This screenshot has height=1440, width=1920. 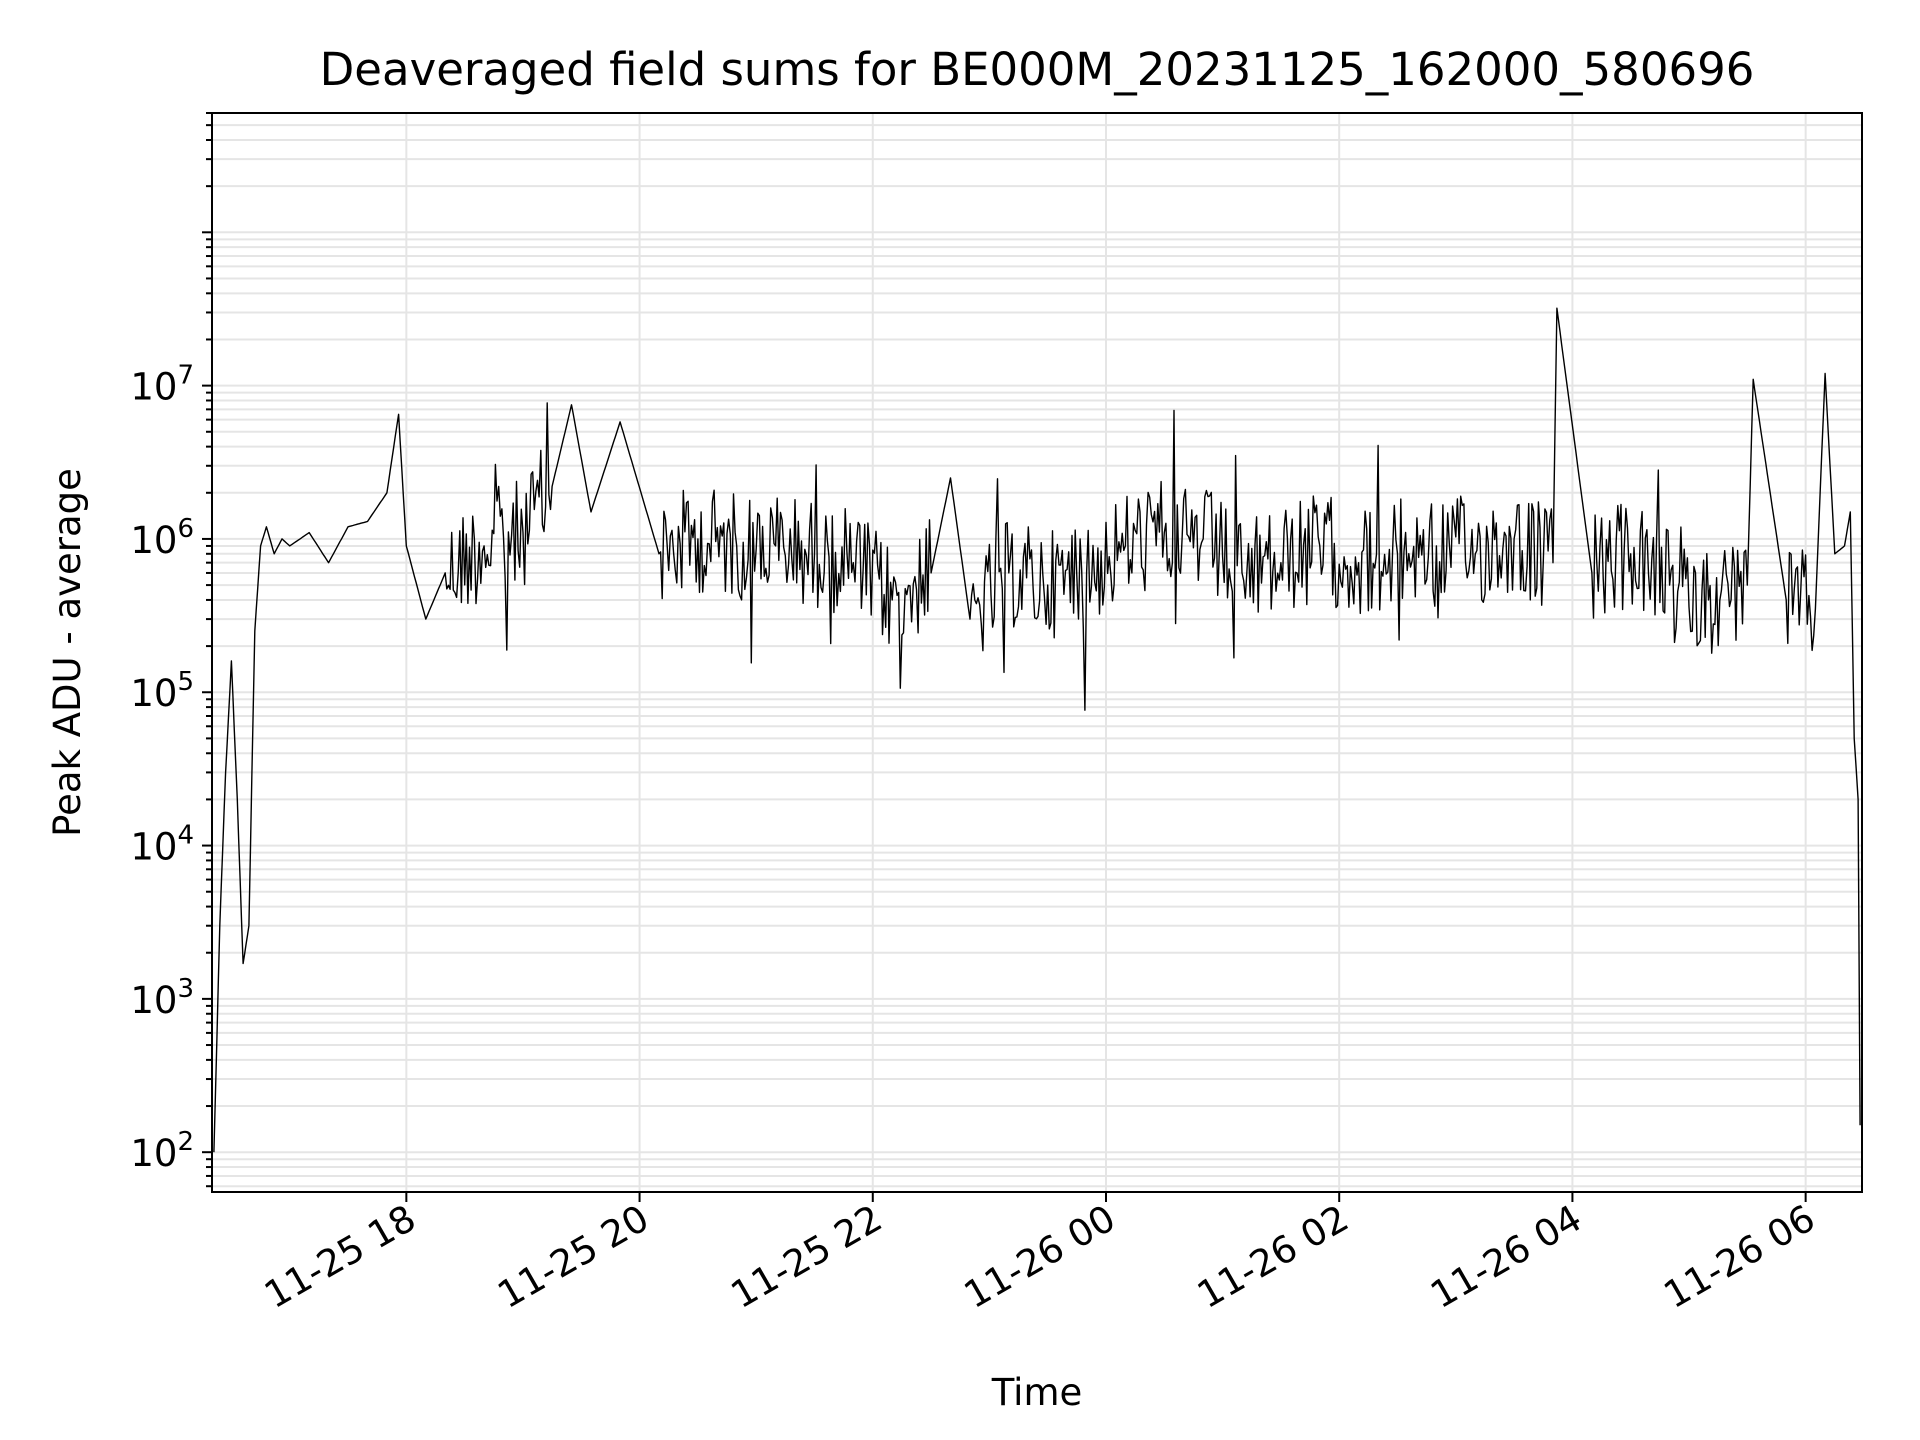 What do you see at coordinates (185, 529) in the screenshot?
I see `y-tick-exponent: 6` at bounding box center [185, 529].